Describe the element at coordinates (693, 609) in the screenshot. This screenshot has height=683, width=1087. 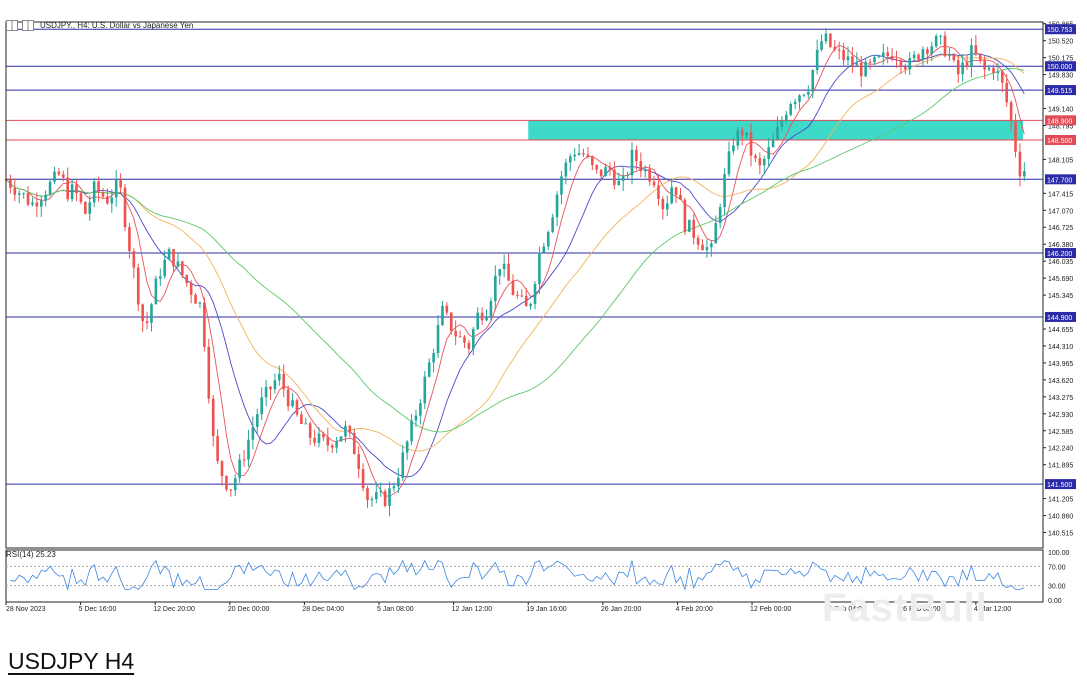
I see `time-tick-label: 4 Feb 20:00` at that location.